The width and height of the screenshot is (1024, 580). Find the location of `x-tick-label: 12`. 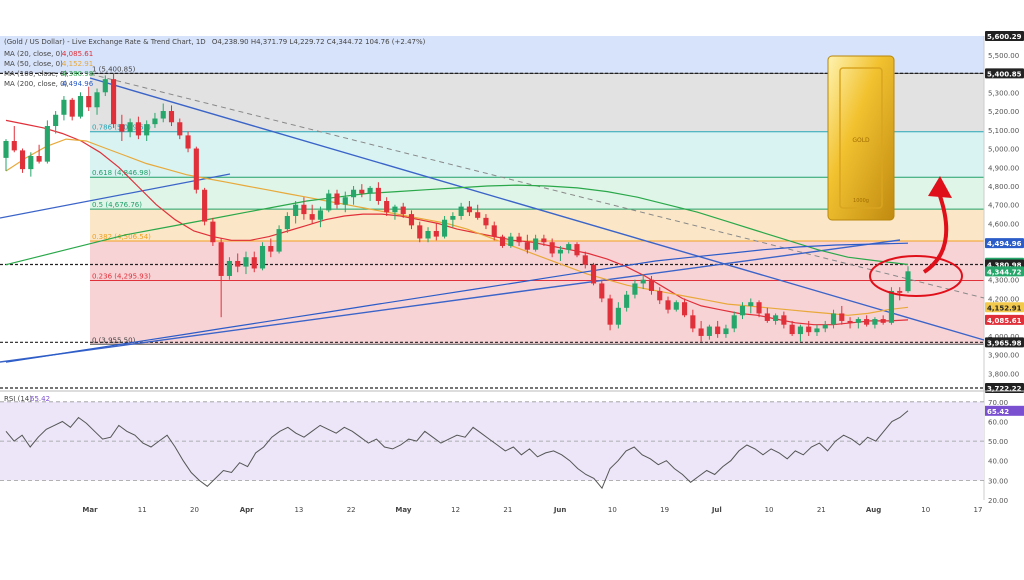

x-tick-label: 12 is located at coordinates (455, 510).